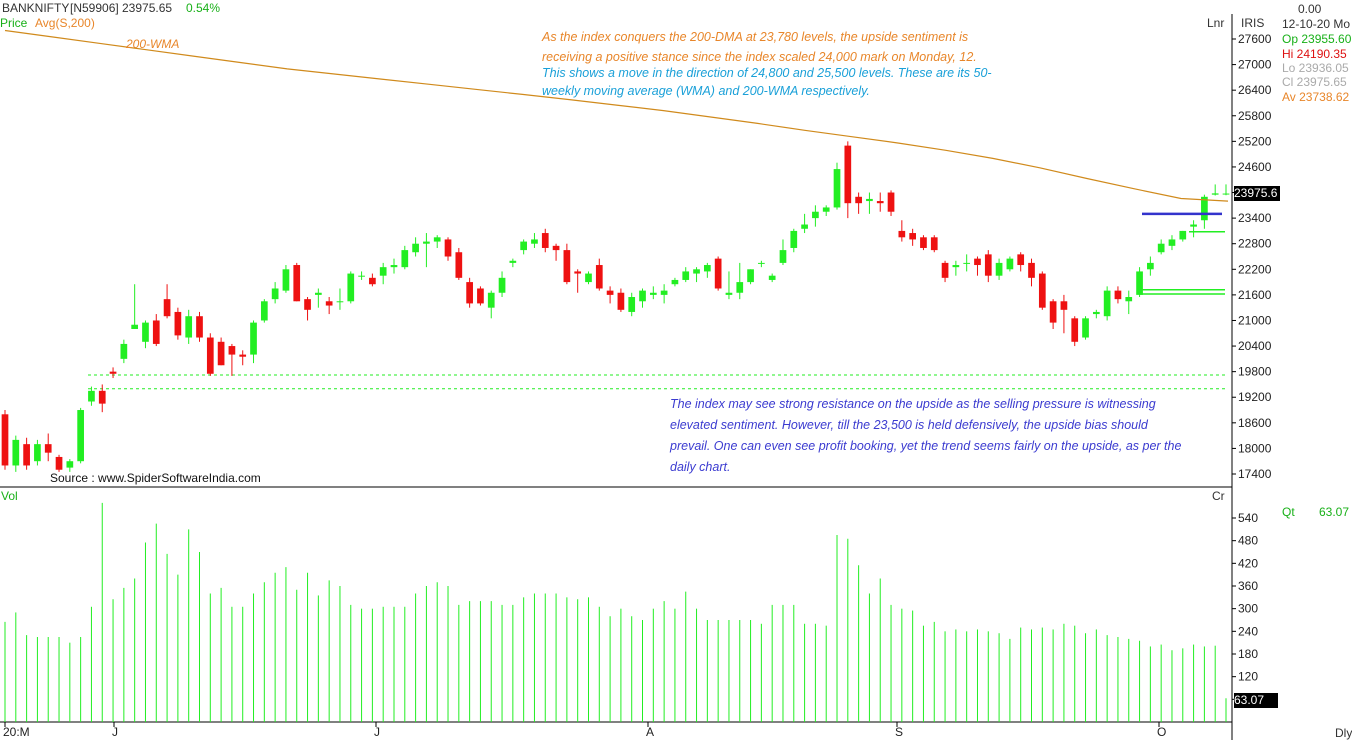 This screenshot has width=1352, height=745. I want to click on volume-tick-label: 540, so click(1248, 518).